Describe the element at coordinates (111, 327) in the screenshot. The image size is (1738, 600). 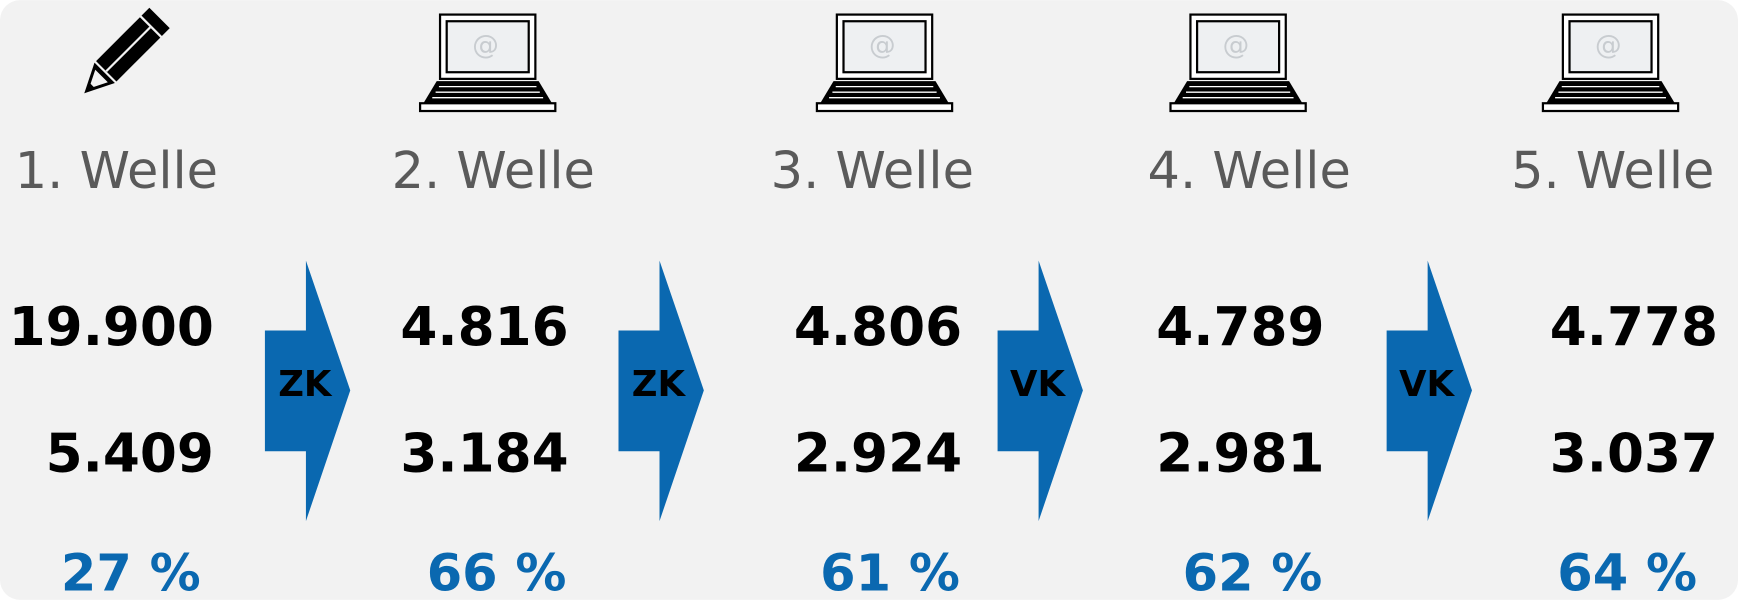
I see `total-count: 19.900` at that location.